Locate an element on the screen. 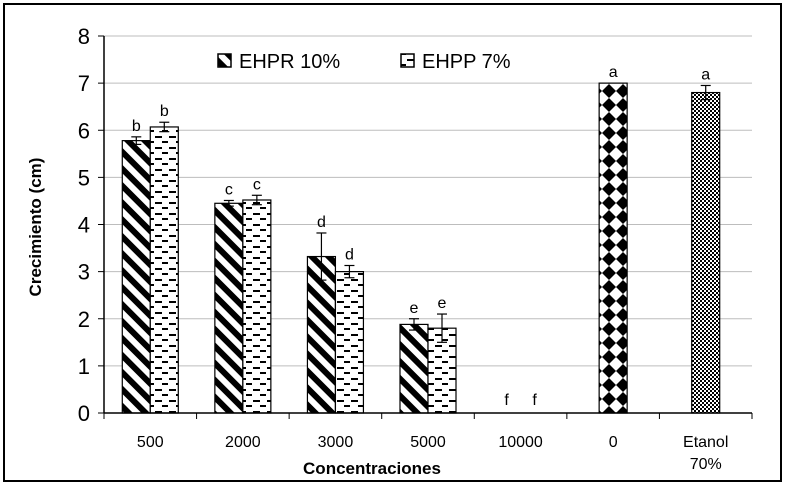 Image resolution: width=787 pixels, height=487 pixels. y-tick-label: 8 is located at coordinates (84, 36).